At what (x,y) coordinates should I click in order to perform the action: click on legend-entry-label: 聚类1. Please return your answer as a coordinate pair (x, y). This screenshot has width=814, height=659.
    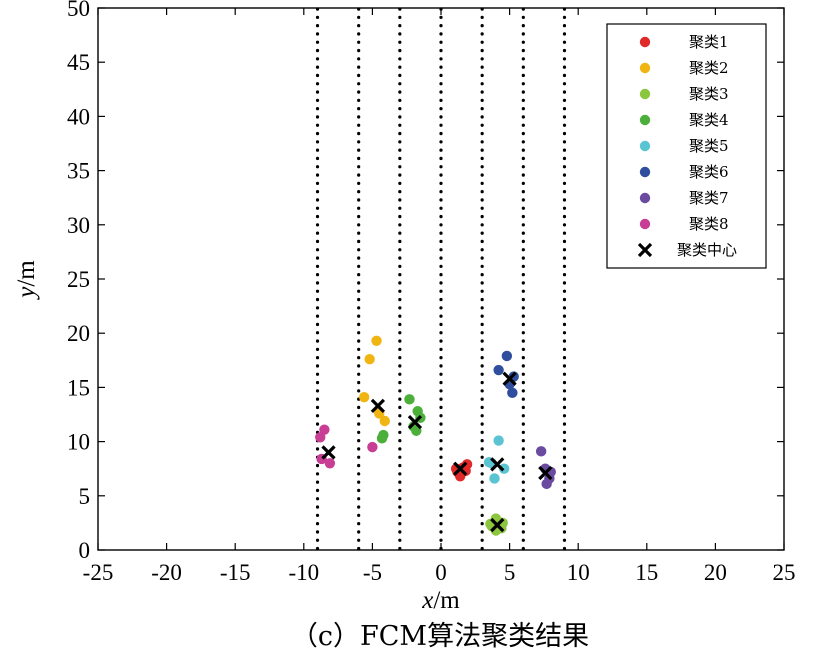
    Looking at the image, I should click on (709, 42).